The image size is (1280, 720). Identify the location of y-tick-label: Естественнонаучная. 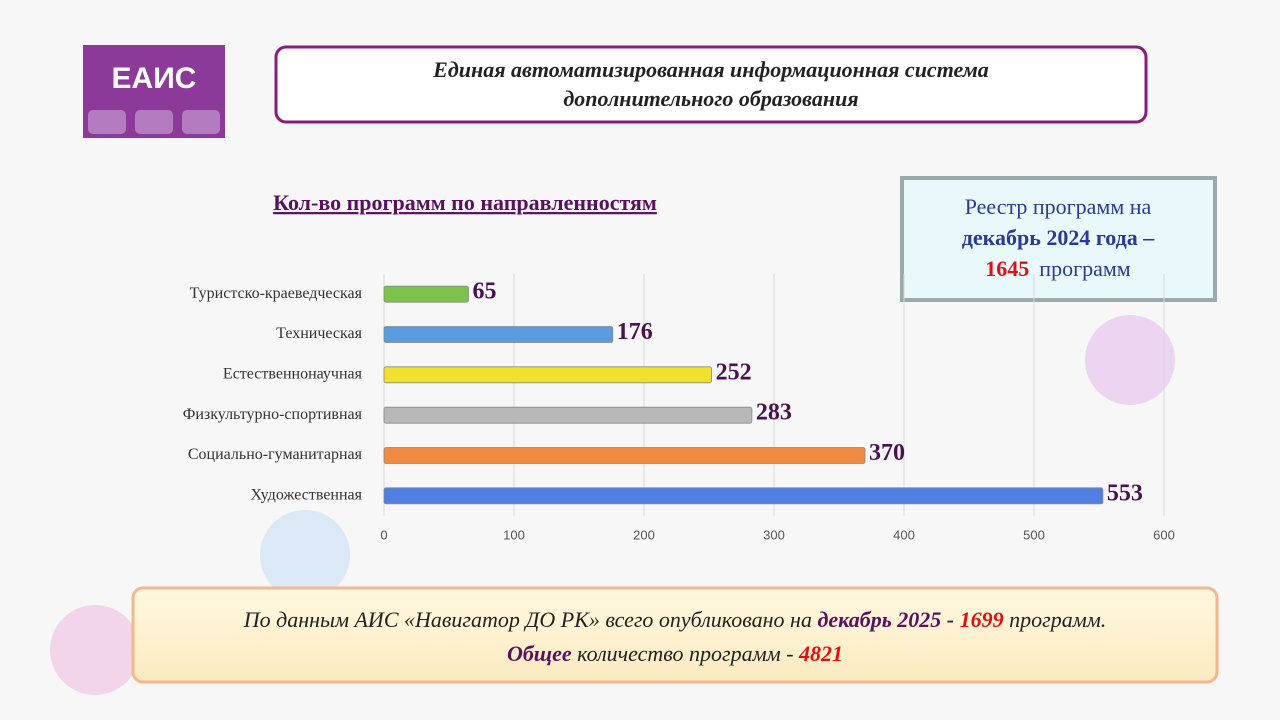
(293, 374).